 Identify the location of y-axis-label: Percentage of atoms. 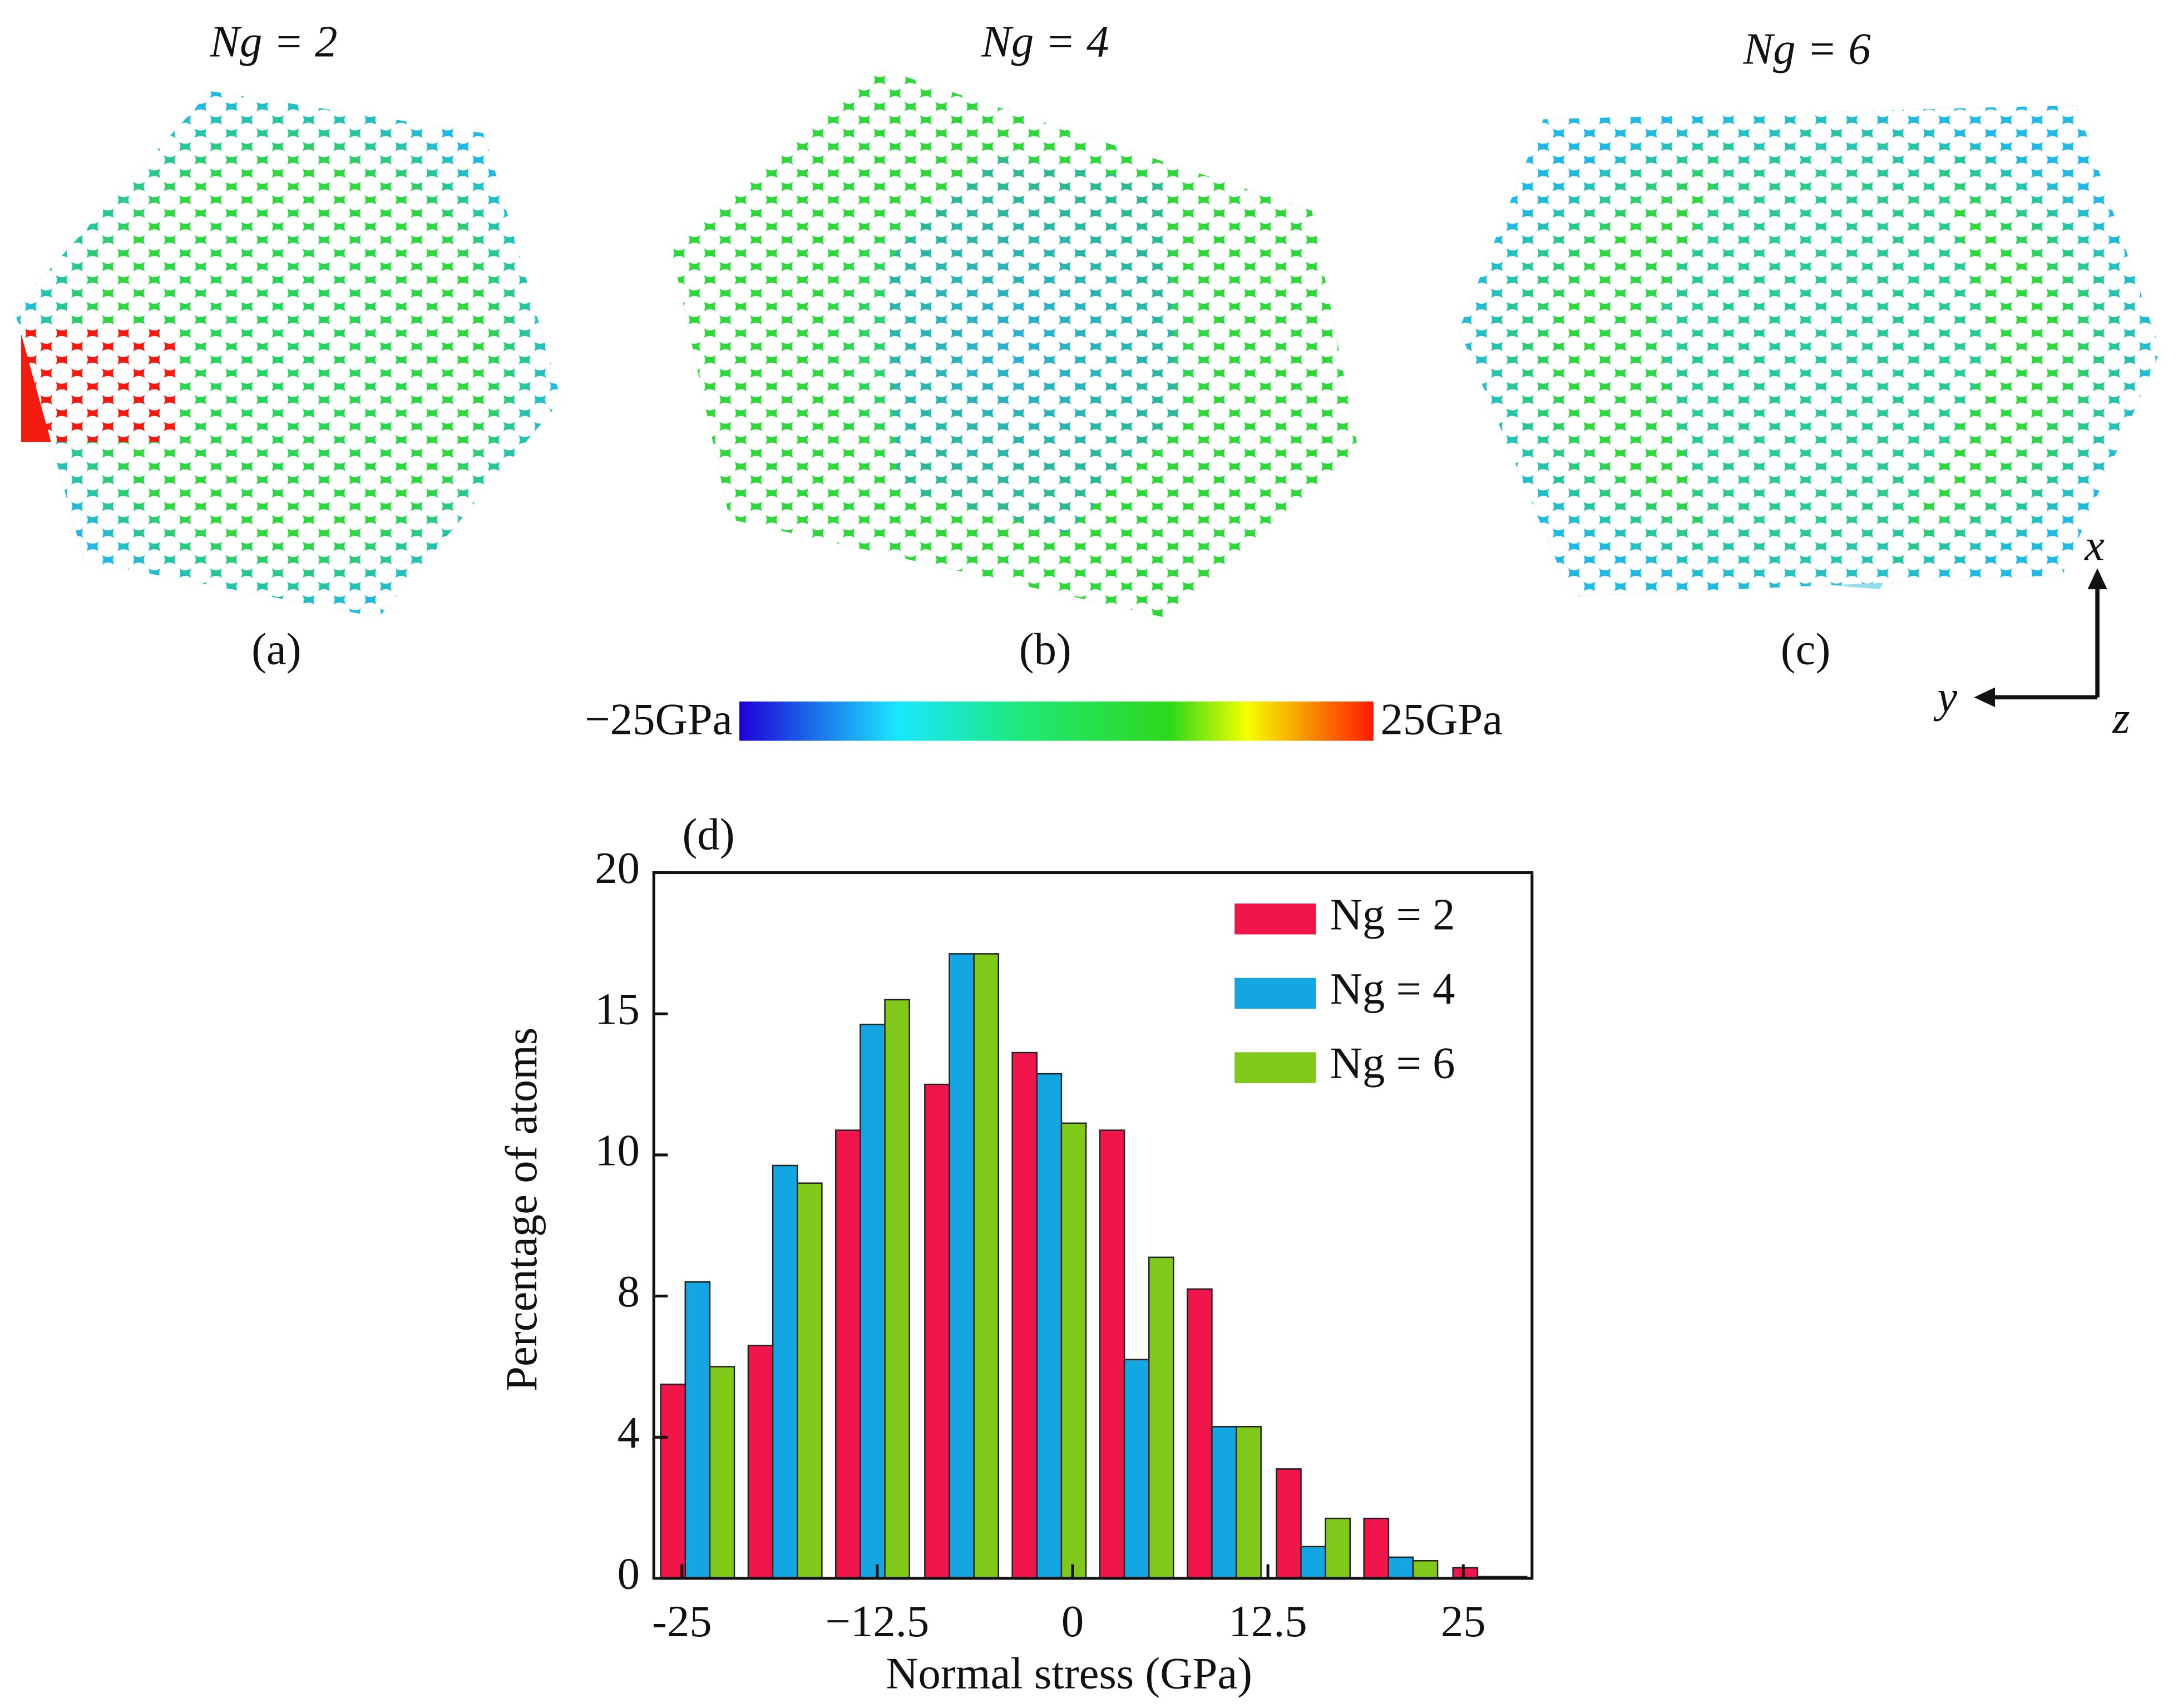
(521, 1210).